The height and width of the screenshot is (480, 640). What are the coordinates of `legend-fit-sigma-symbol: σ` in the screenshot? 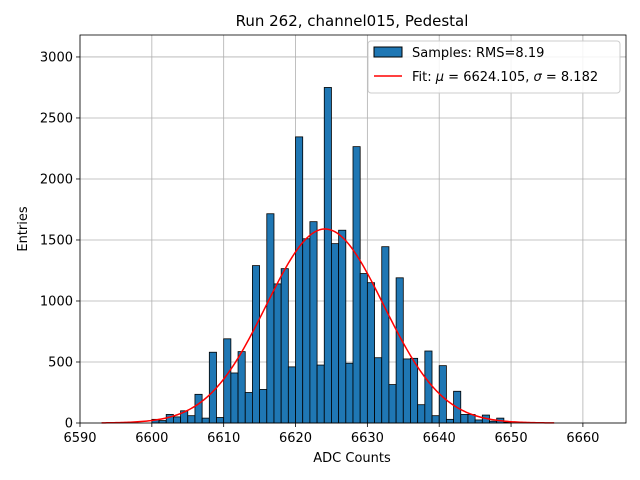 It's located at (538, 77).